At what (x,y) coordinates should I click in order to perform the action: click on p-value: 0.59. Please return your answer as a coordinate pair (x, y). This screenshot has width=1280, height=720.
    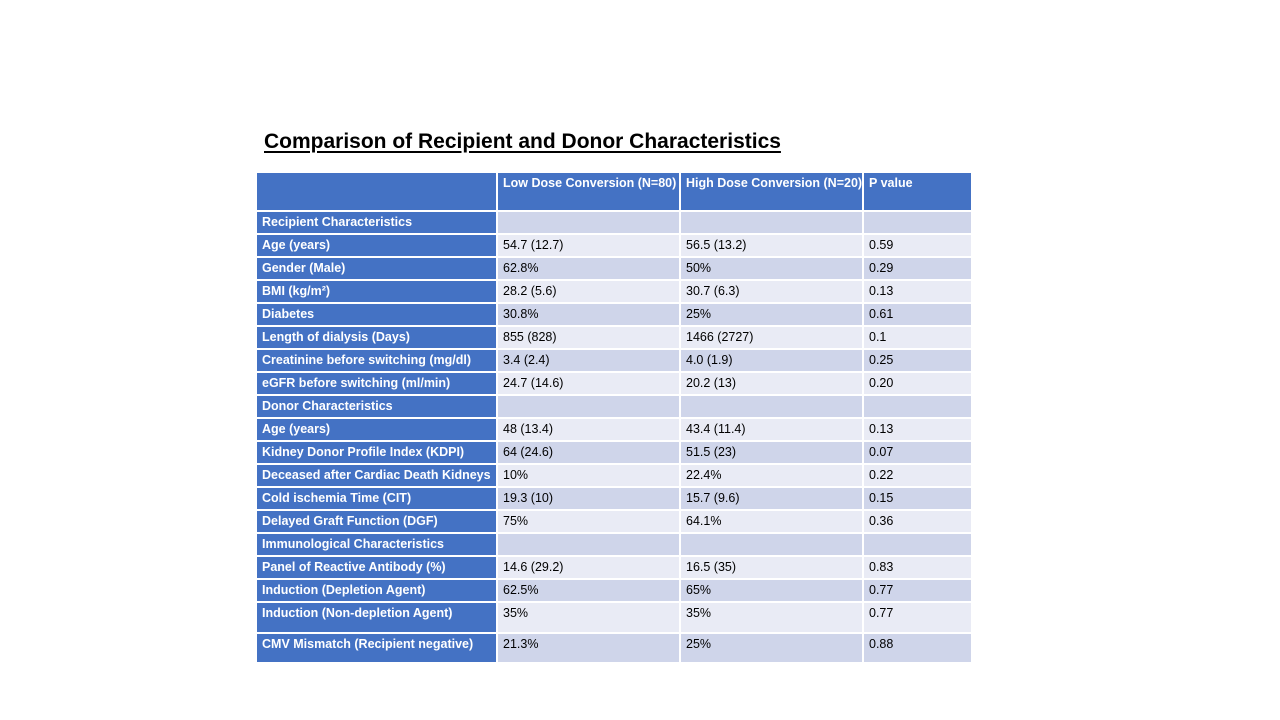
    Looking at the image, I should click on (917, 245).